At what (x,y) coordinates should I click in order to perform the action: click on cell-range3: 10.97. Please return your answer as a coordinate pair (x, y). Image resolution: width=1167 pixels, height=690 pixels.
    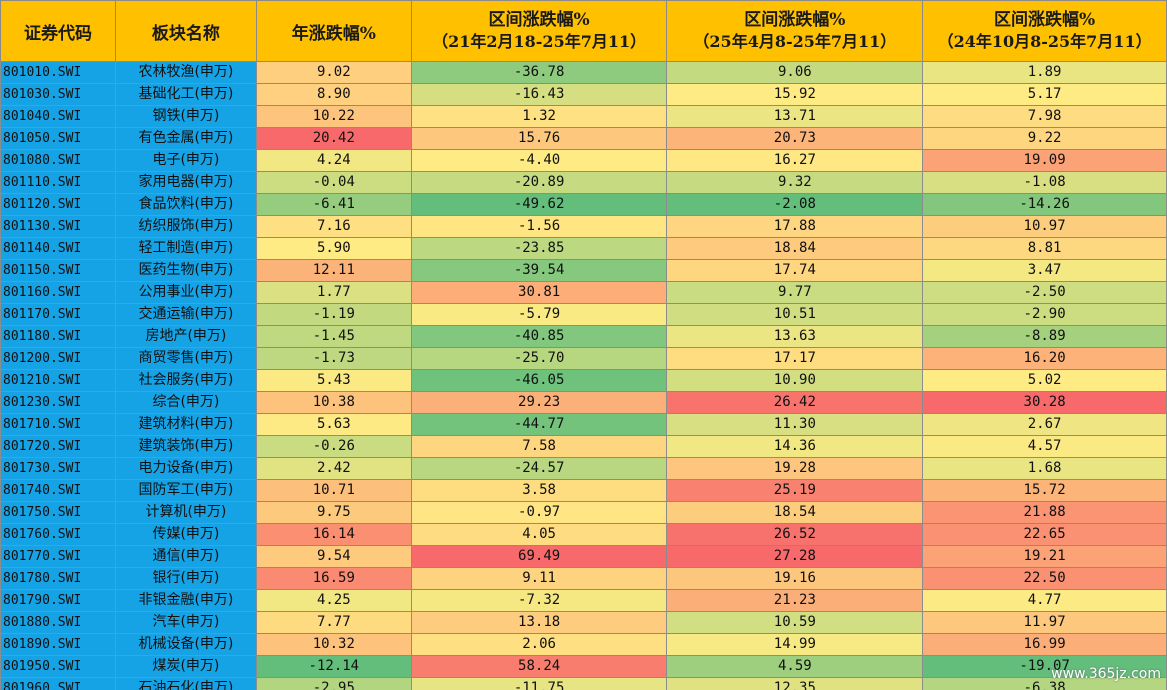
    Looking at the image, I should click on (1044, 226).